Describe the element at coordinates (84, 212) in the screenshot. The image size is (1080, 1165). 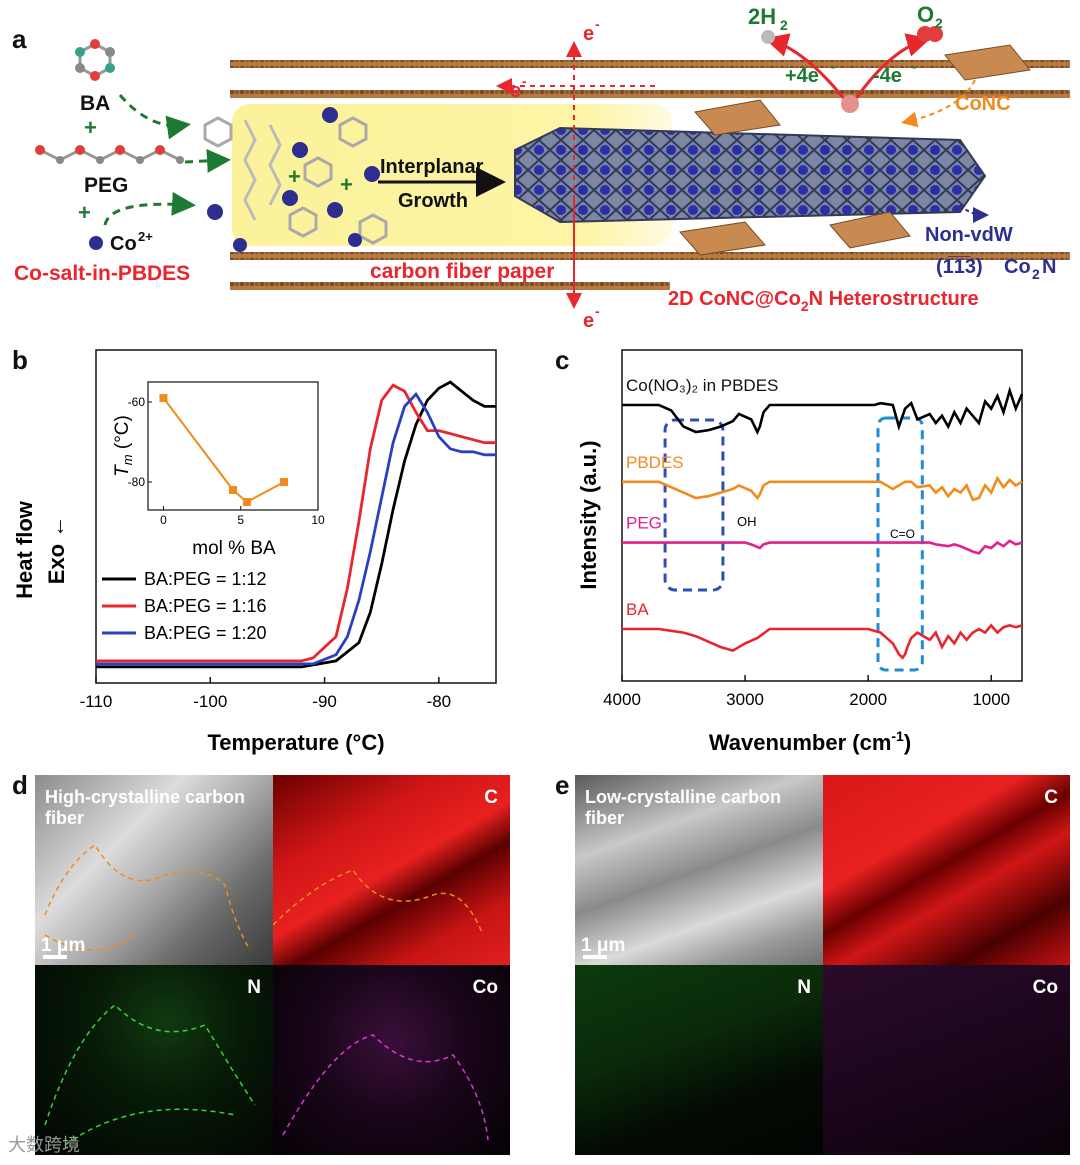
I see `plus-2: +` at that location.